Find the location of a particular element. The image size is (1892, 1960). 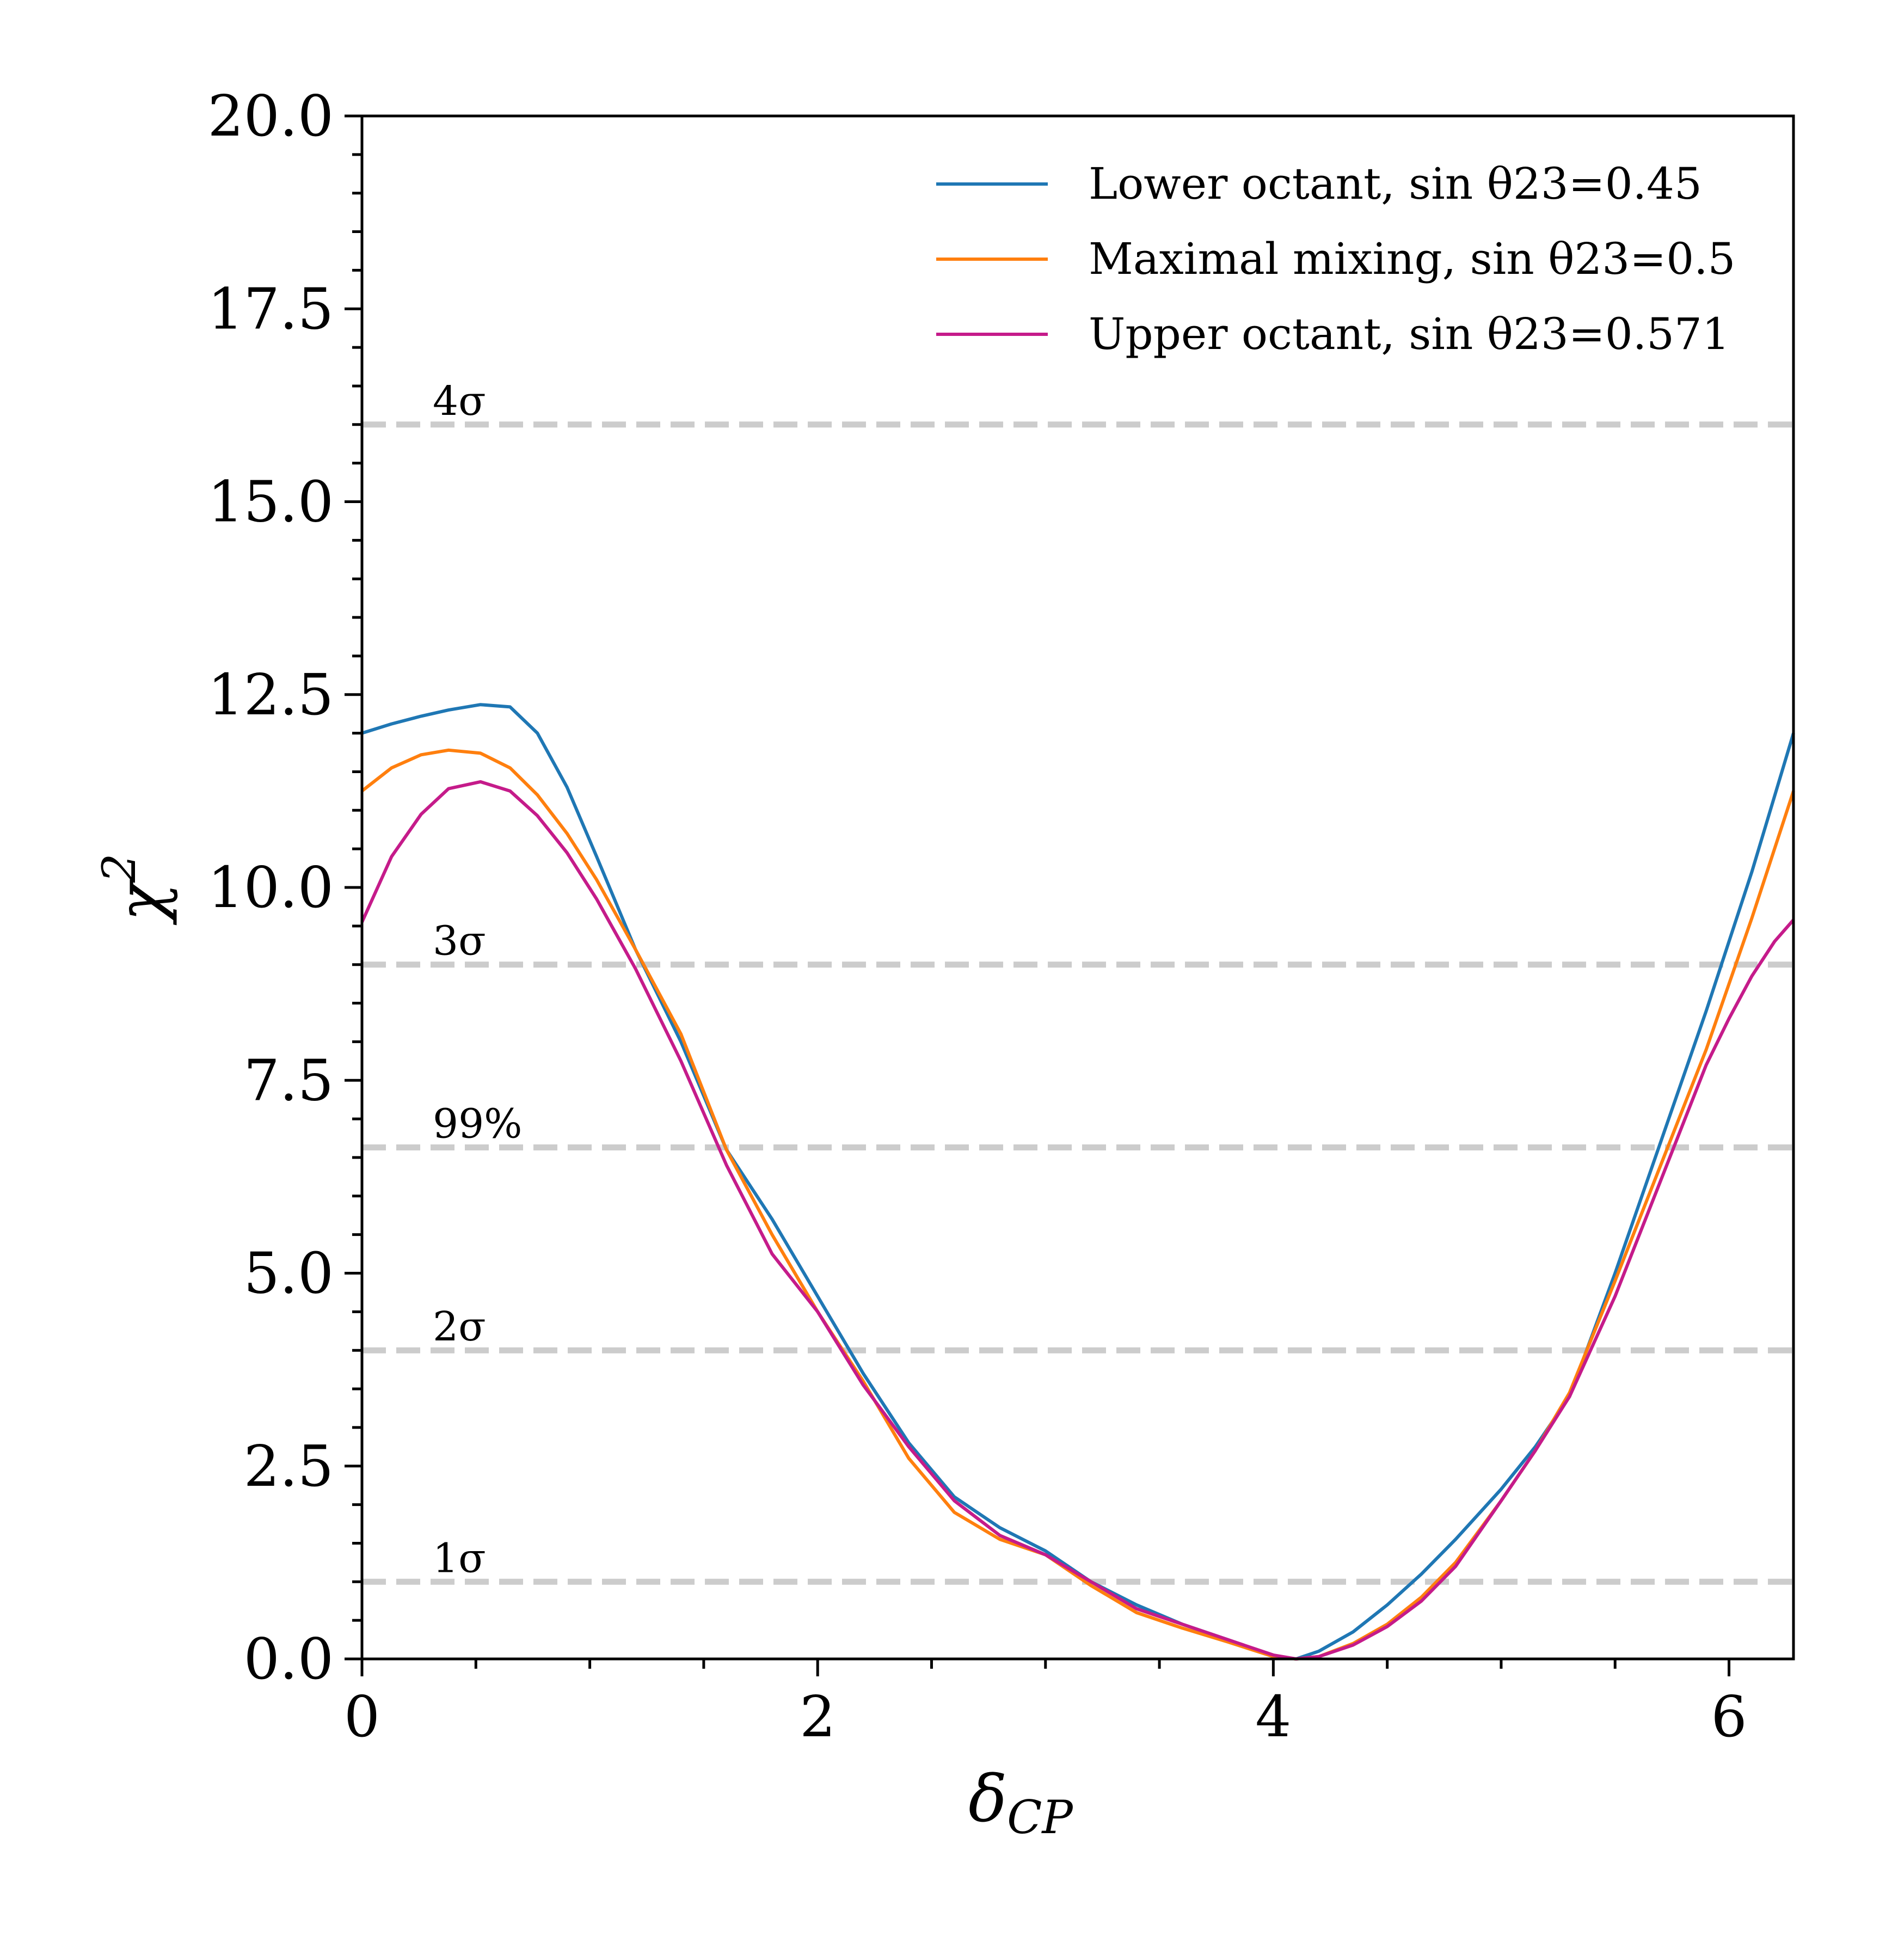

y-tick-label: 17.5 is located at coordinates (270, 308).